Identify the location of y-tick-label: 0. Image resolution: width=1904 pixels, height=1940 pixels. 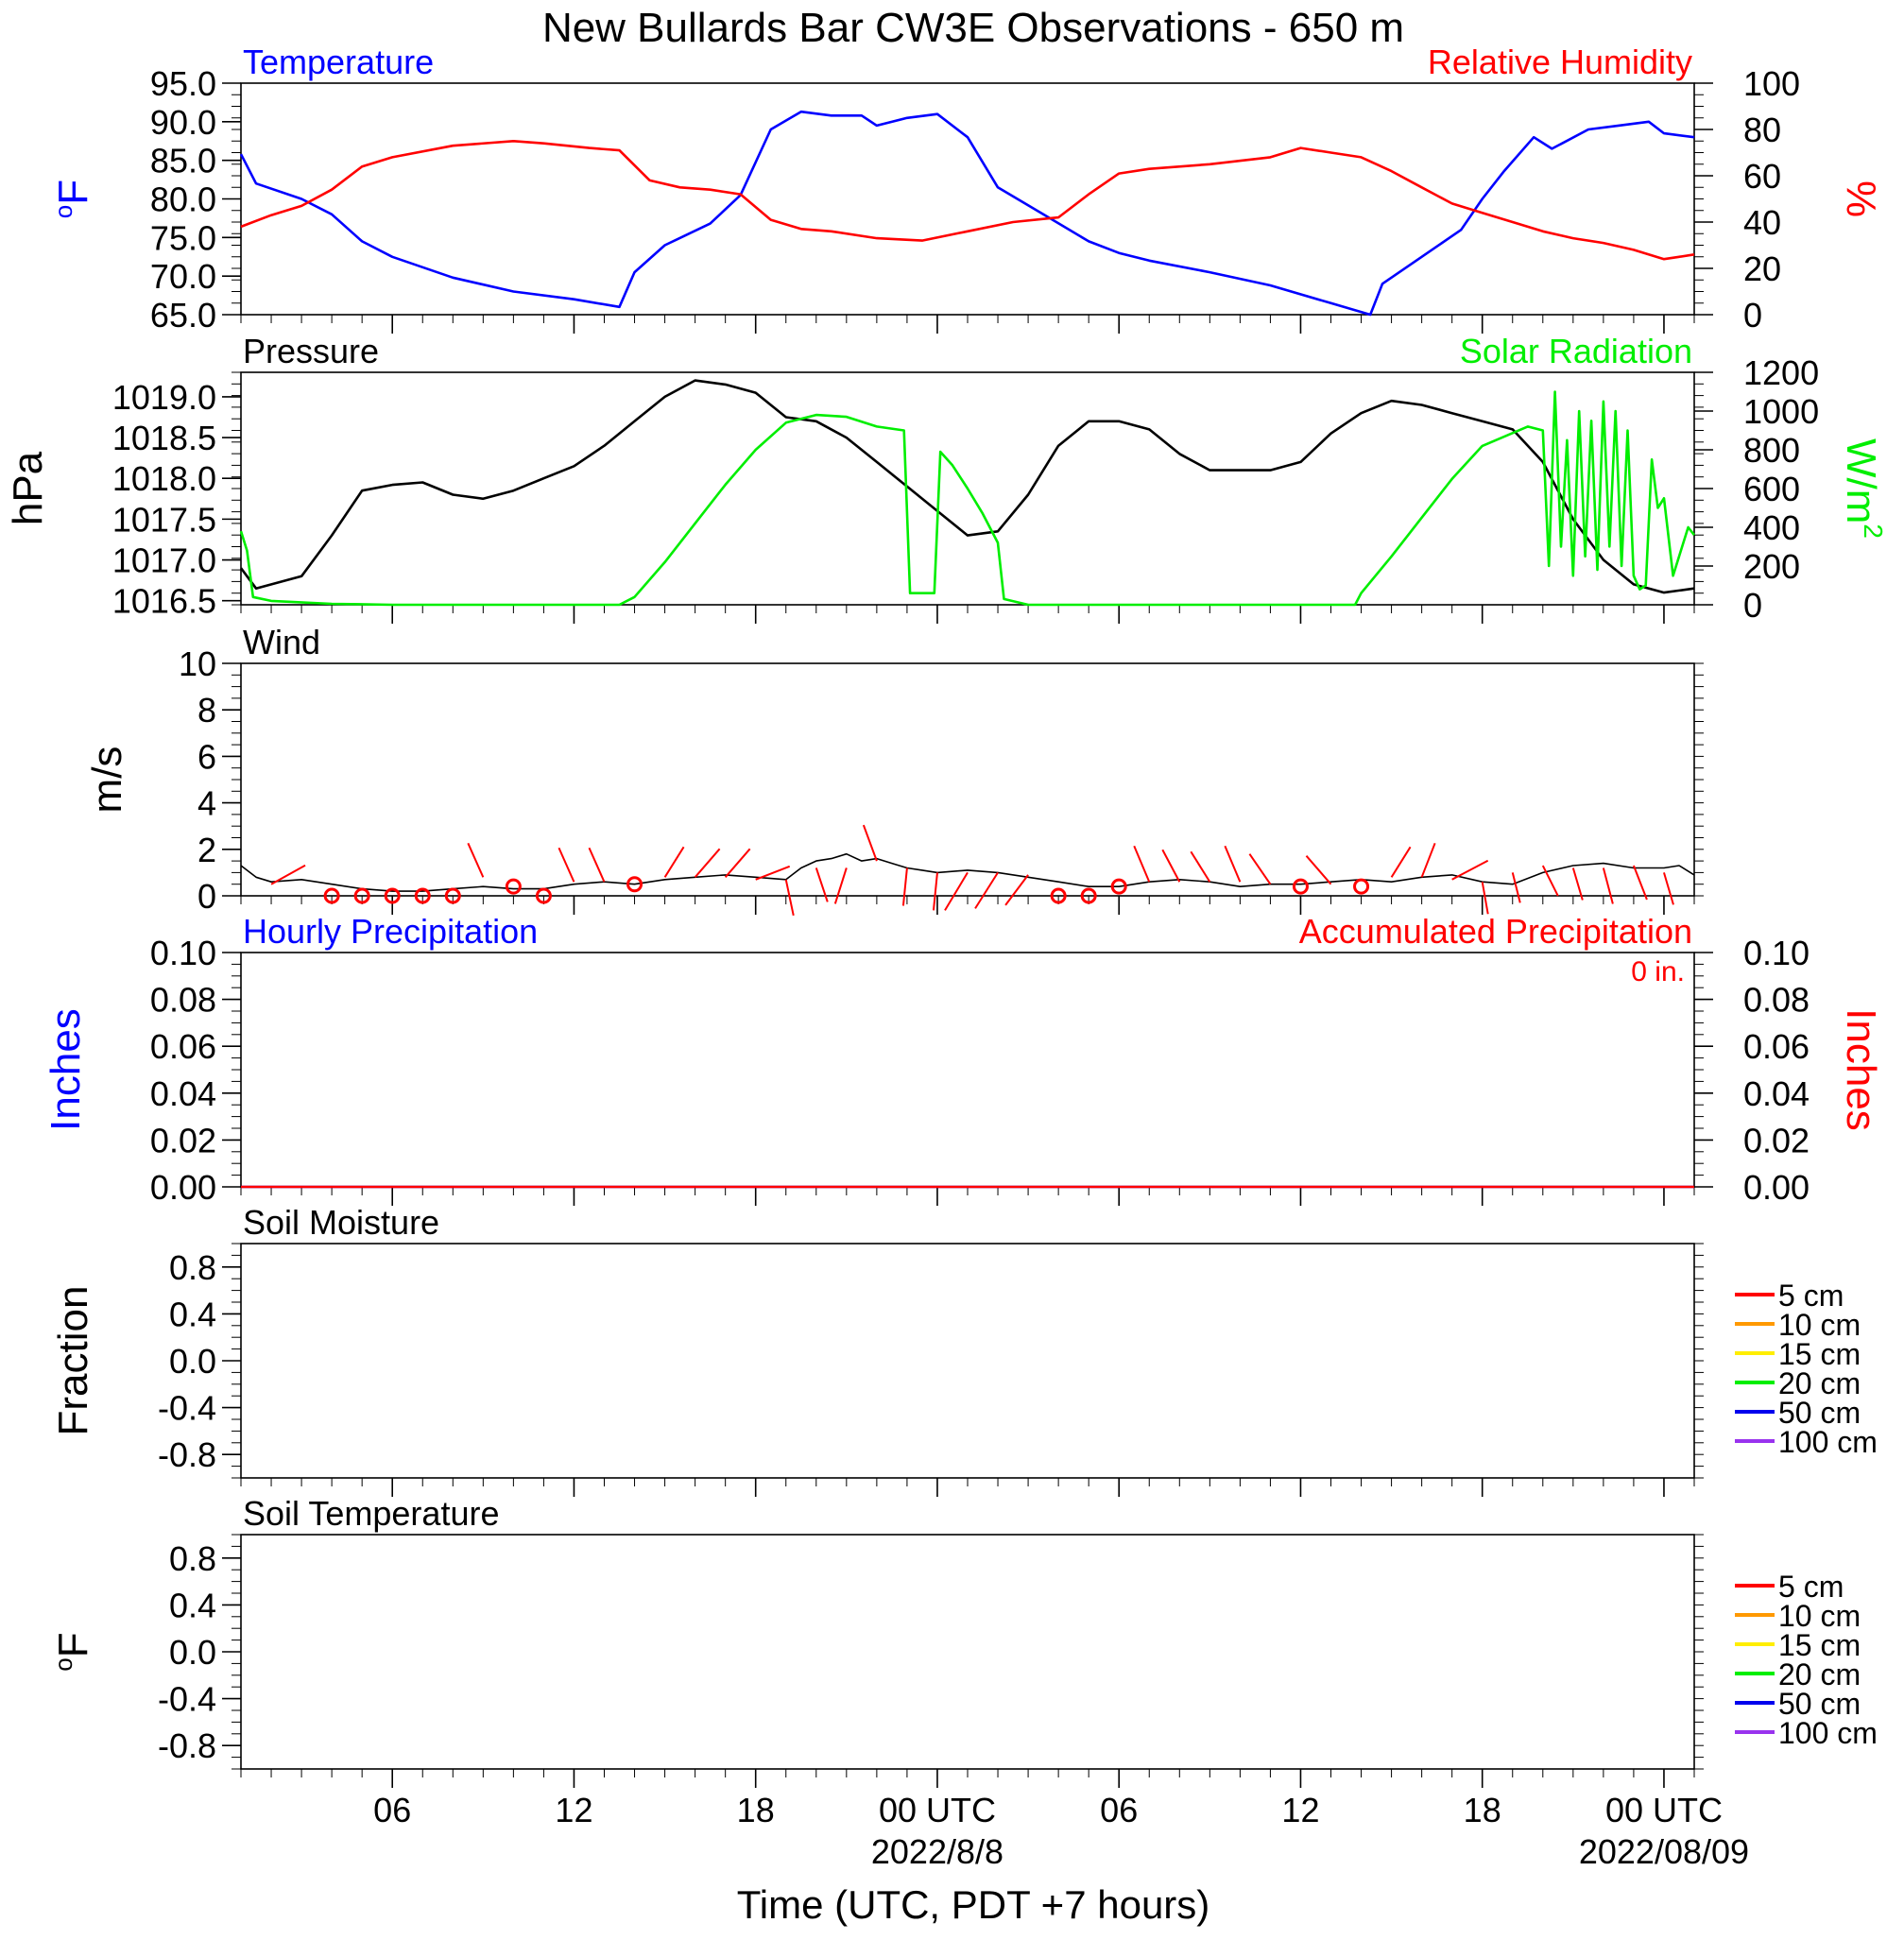
(206, 896).